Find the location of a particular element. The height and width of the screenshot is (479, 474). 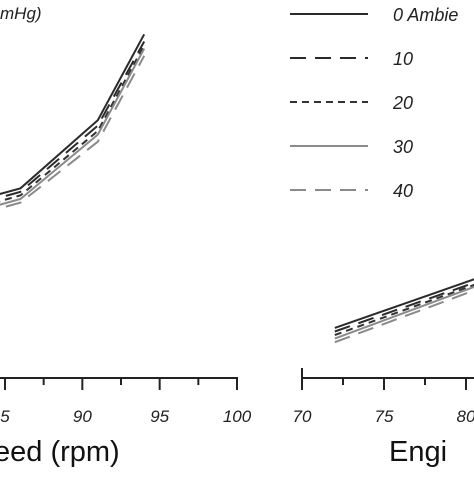

x-axis-label-left: eed (rpm) is located at coordinates (60, 452).